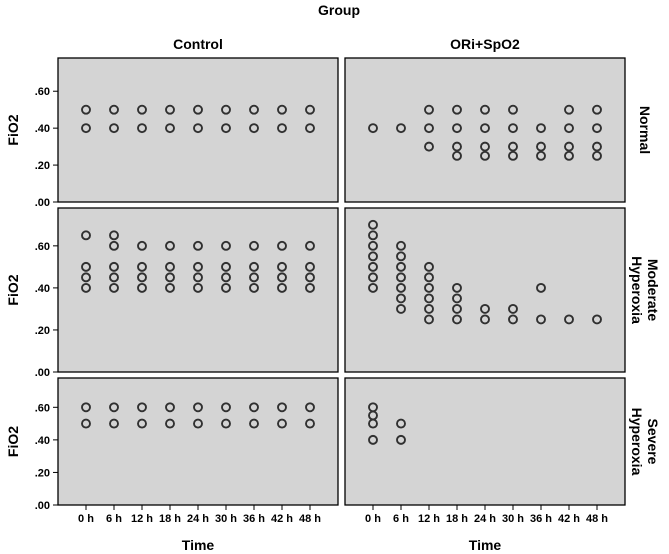 This screenshot has height=554, width=669. What do you see at coordinates (339, 10) in the screenshot?
I see `chart-title: Group` at bounding box center [339, 10].